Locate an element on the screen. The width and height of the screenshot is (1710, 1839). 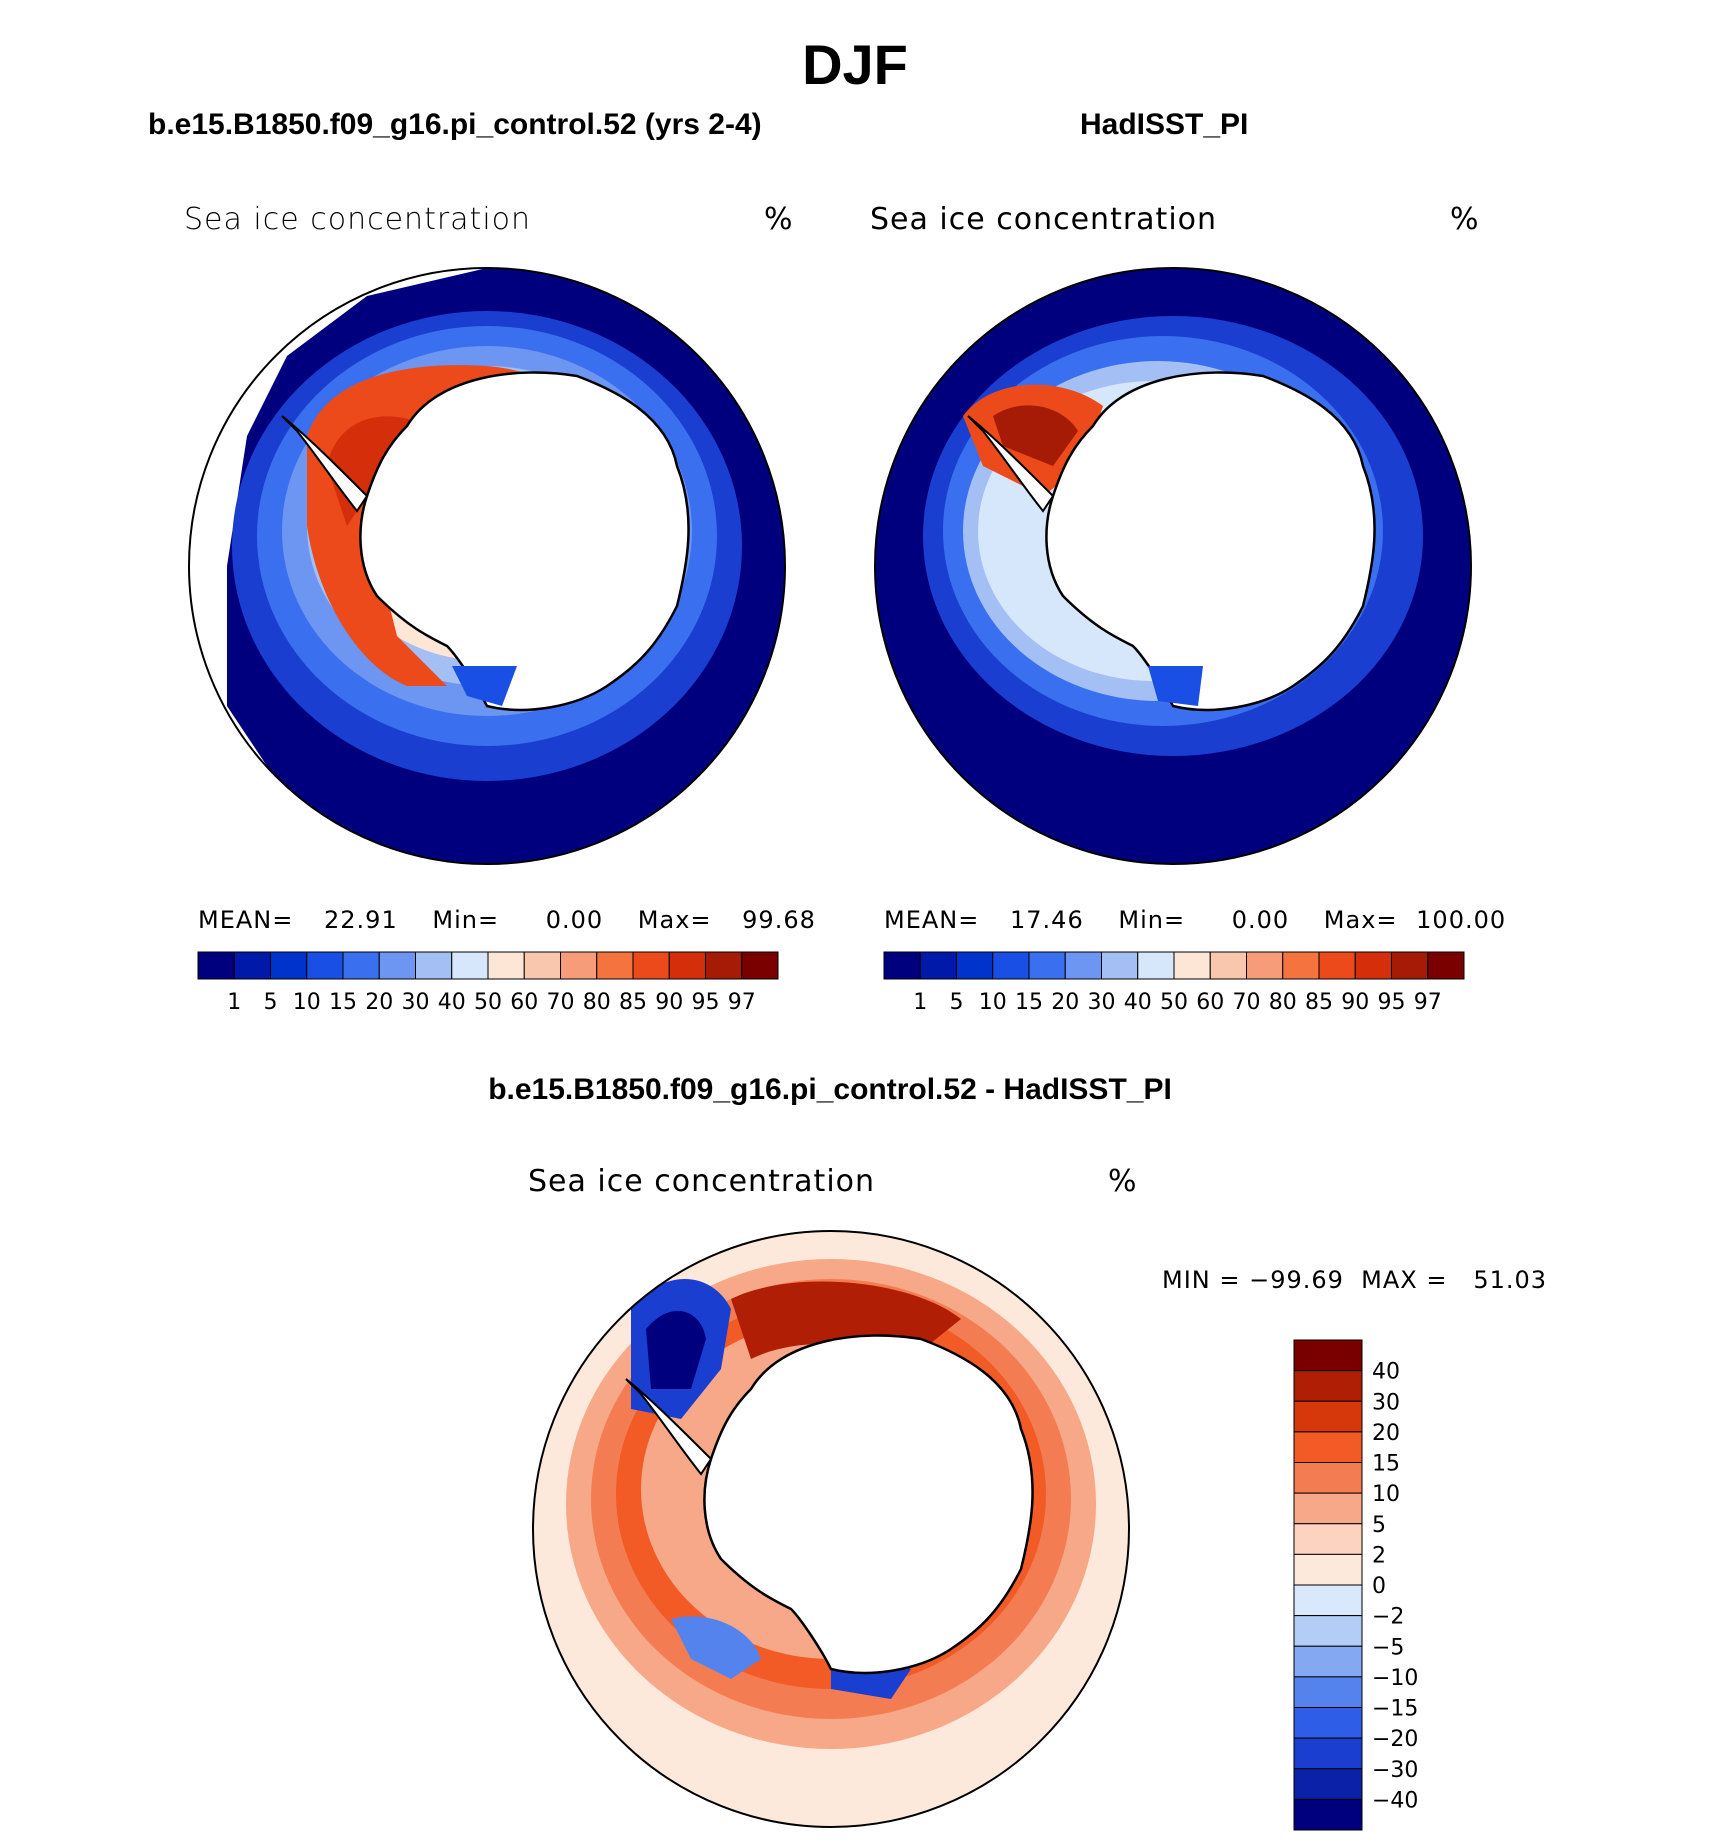
panel1-colorbar: 1 5 10 15 20 30 40 50 60 70 80 85 90 95 97 is located at coordinates (488, 983).